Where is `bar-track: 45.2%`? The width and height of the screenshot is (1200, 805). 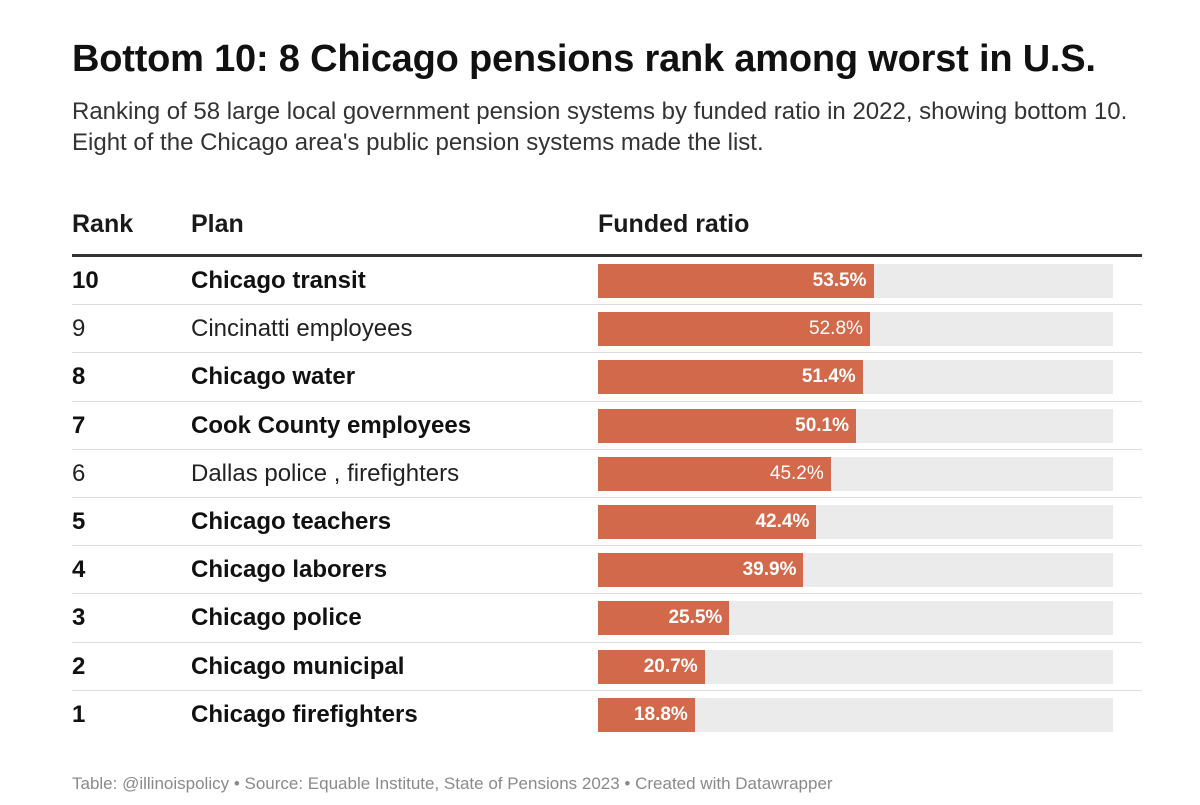
bar-track: 45.2% is located at coordinates (855, 473).